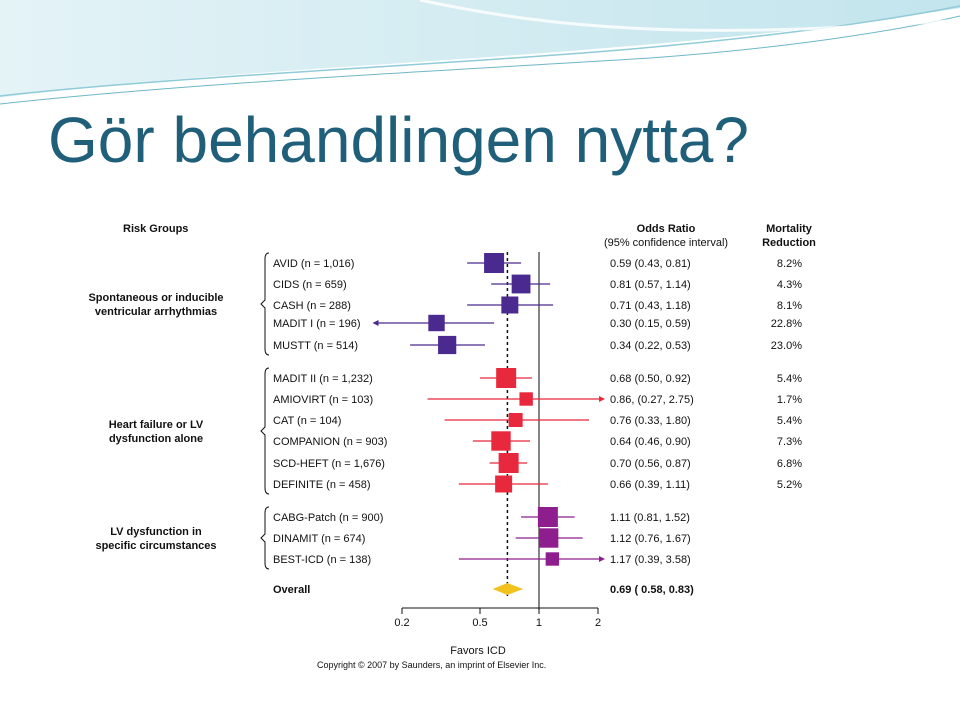 Image resolution: width=960 pixels, height=720 pixels. I want to click on mortality-reduction-value: 1.7%, so click(789, 400).